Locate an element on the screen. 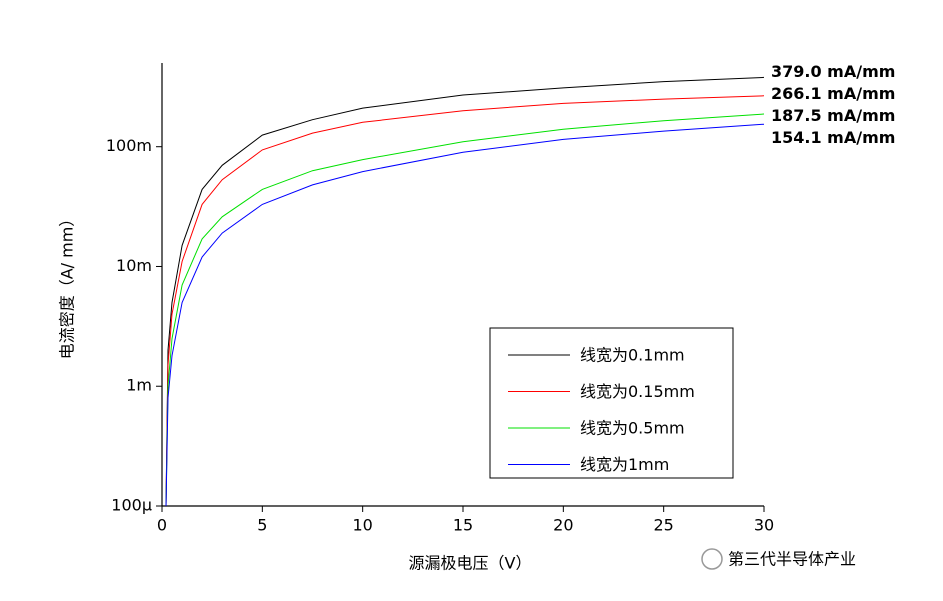 This screenshot has height=601, width=943. x-tick-label: 30 is located at coordinates (764, 525).